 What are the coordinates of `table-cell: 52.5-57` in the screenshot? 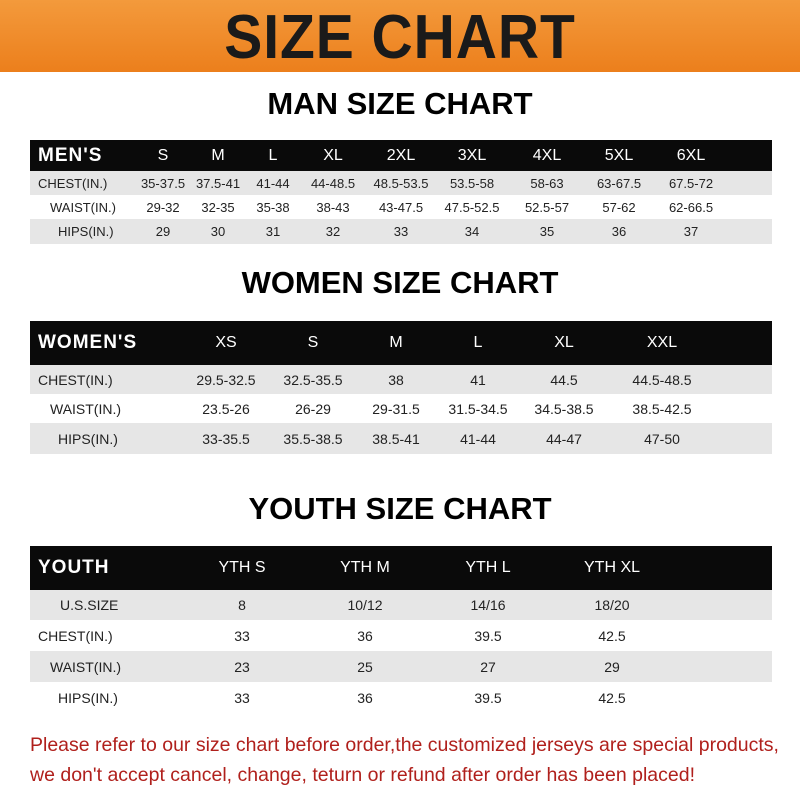 It's located at (547, 207).